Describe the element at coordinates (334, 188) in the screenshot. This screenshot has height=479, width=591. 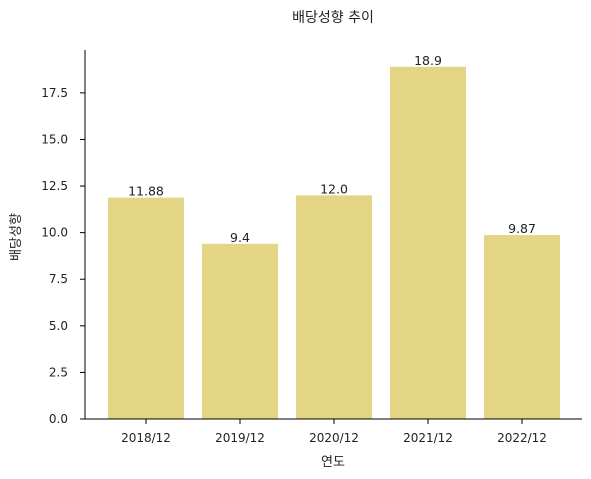
I see `data-label-2020/12: 12.0` at that location.